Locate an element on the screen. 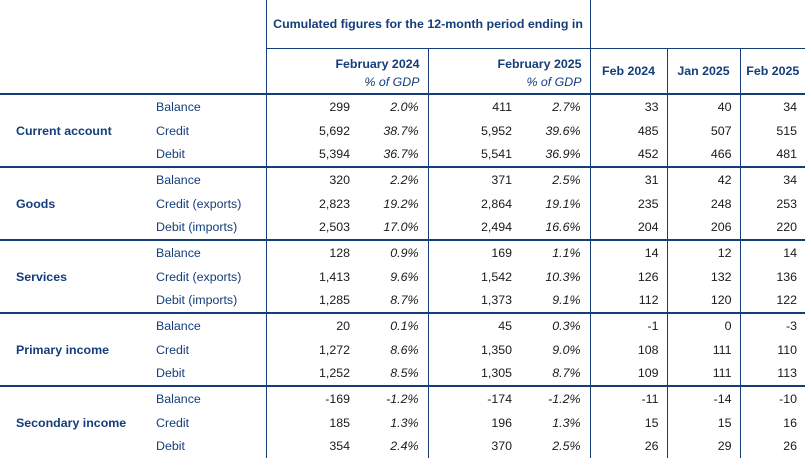 Image resolution: width=805 pixels, height=458 pixels. pct-gdp-feb-2025: 2.7% is located at coordinates (555, 106).